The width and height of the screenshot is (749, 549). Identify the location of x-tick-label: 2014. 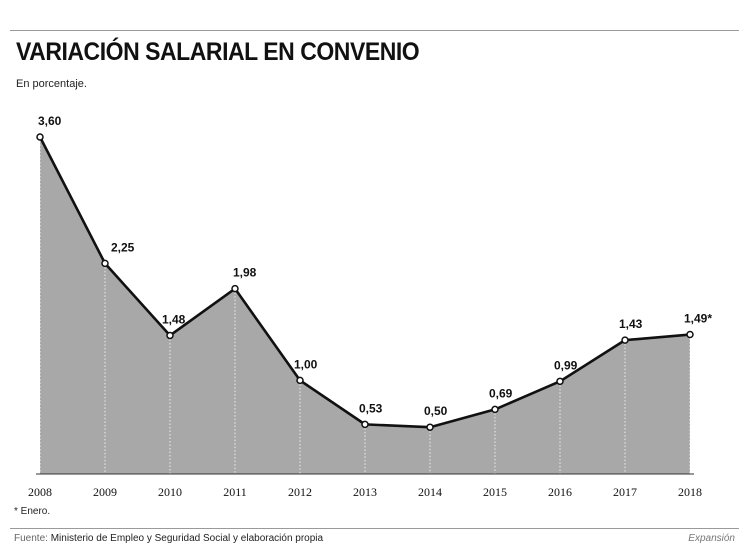
(430, 492).